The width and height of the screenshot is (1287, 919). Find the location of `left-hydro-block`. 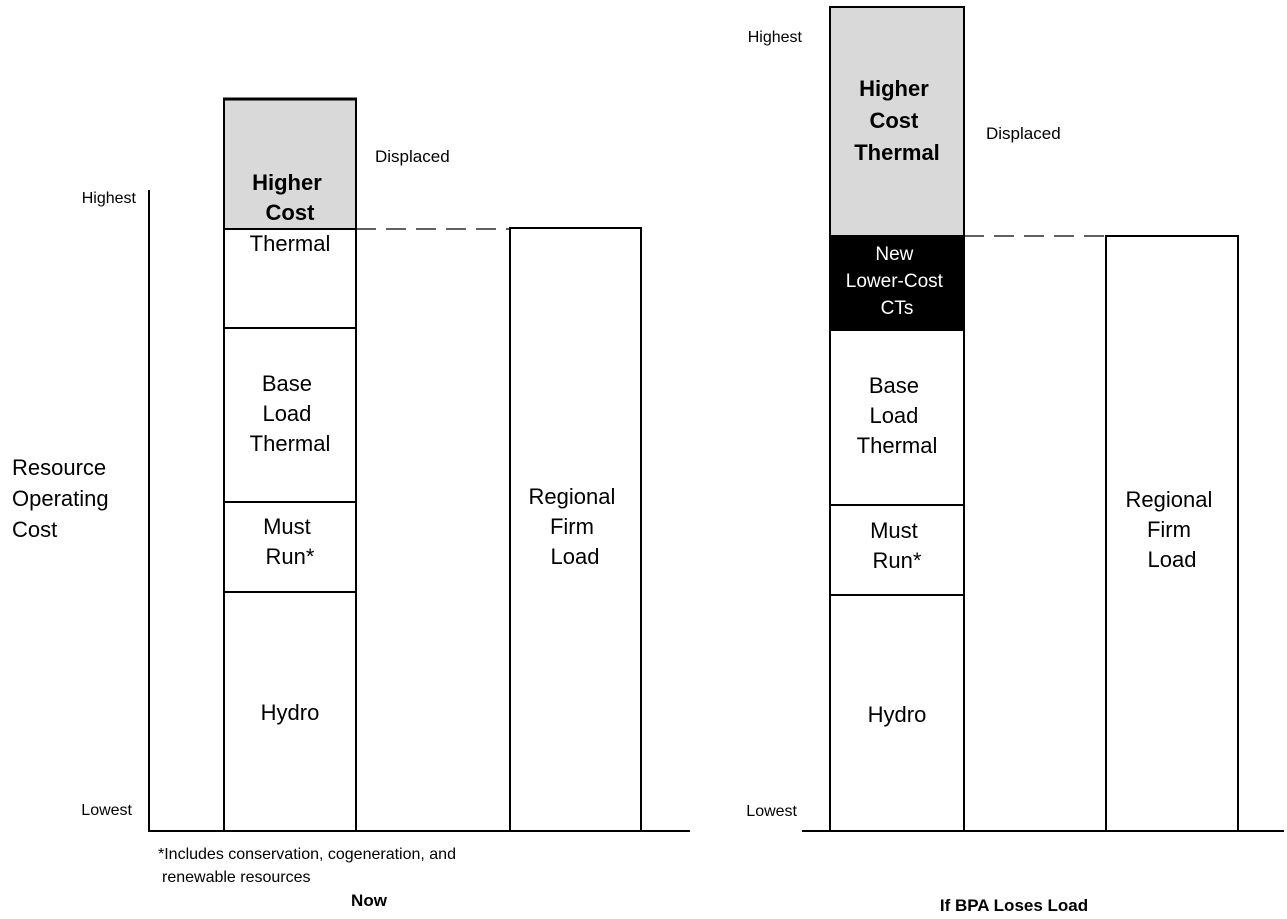

left-hydro-block is located at coordinates (290, 711).